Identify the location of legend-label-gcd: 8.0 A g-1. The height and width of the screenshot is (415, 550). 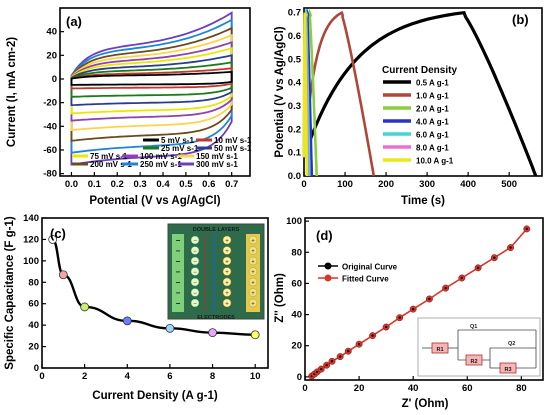
(432, 148).